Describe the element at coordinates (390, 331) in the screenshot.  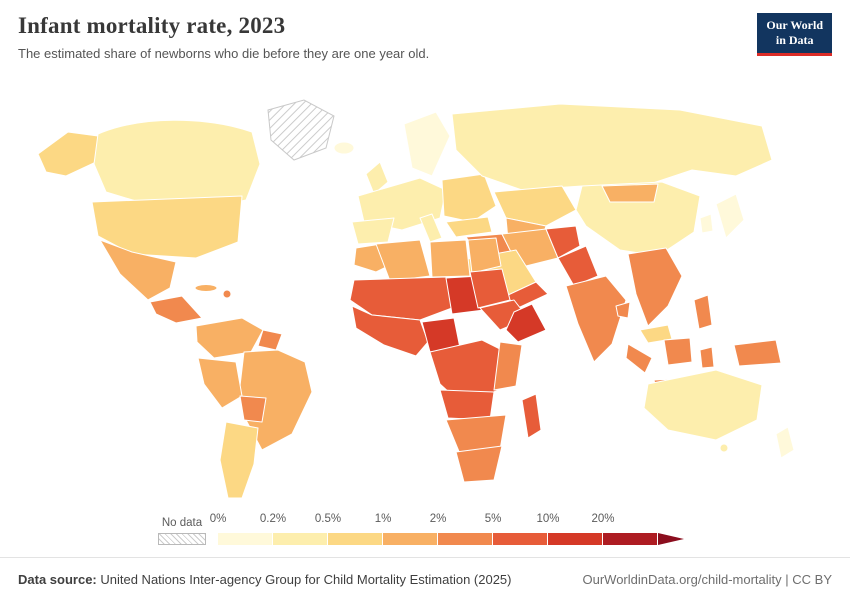
I see `country-west-africa` at that location.